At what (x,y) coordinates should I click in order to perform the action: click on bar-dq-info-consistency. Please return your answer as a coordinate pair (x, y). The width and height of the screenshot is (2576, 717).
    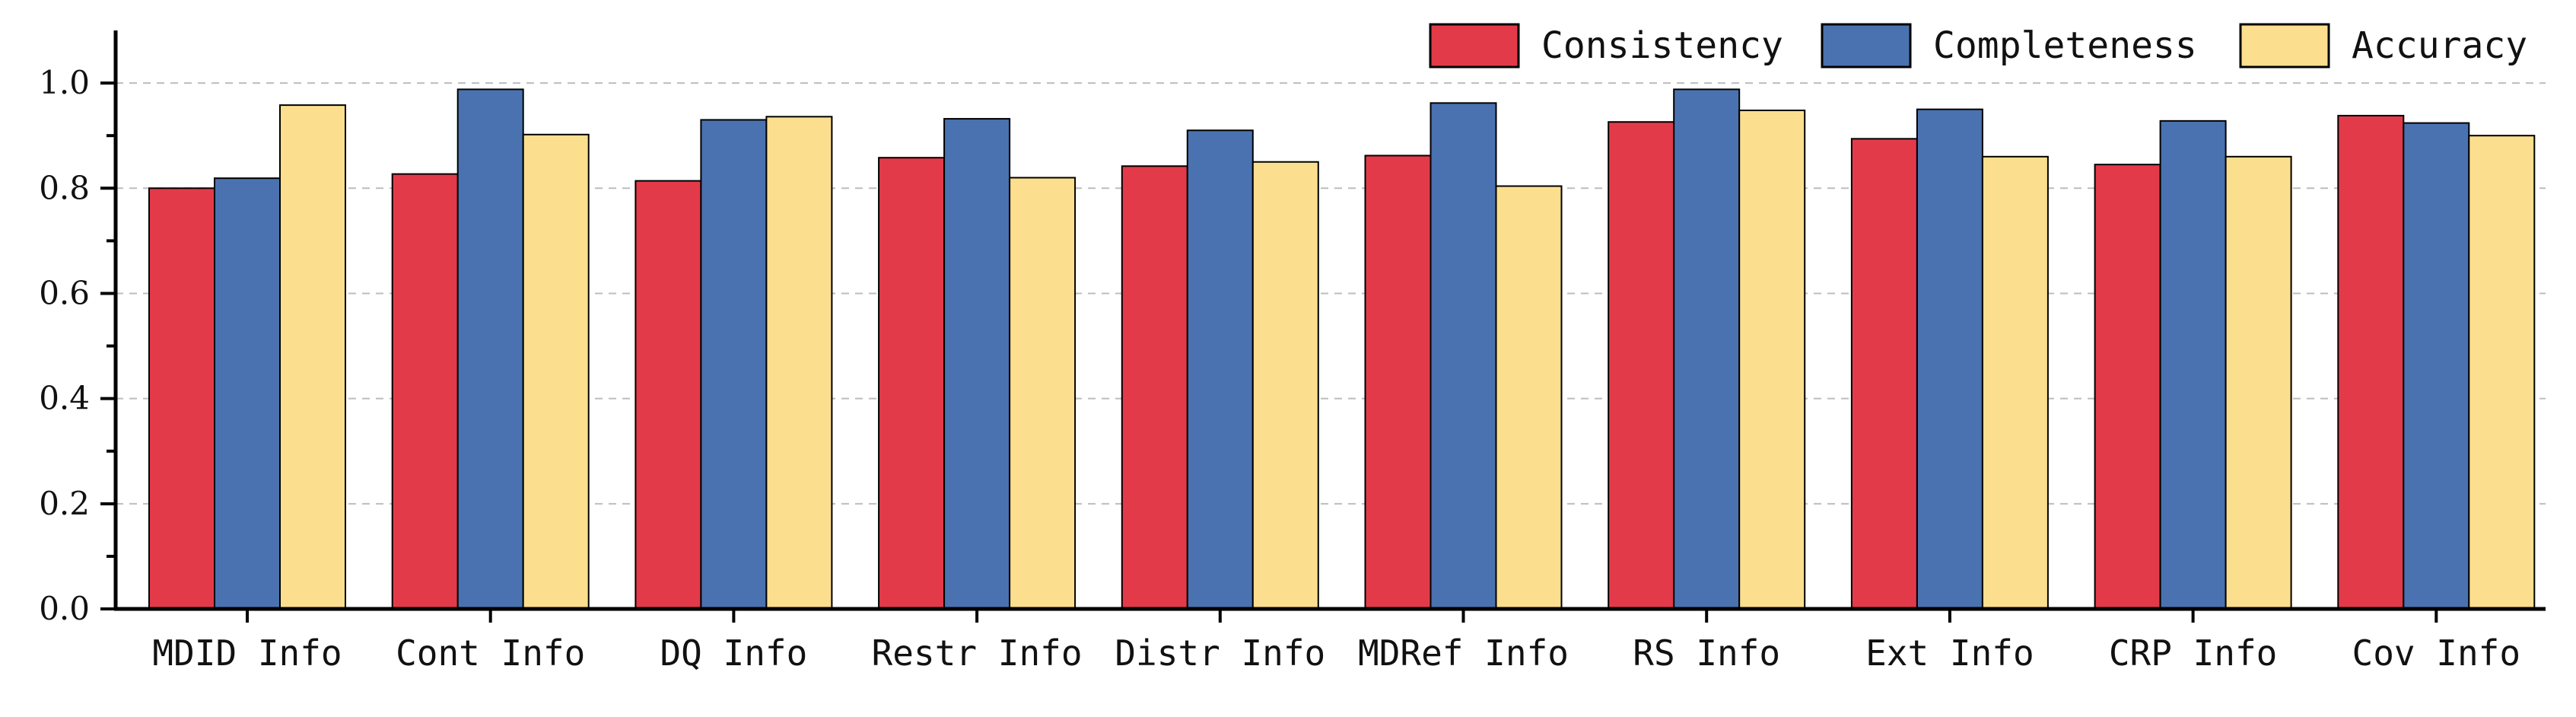
    Looking at the image, I should click on (668, 395).